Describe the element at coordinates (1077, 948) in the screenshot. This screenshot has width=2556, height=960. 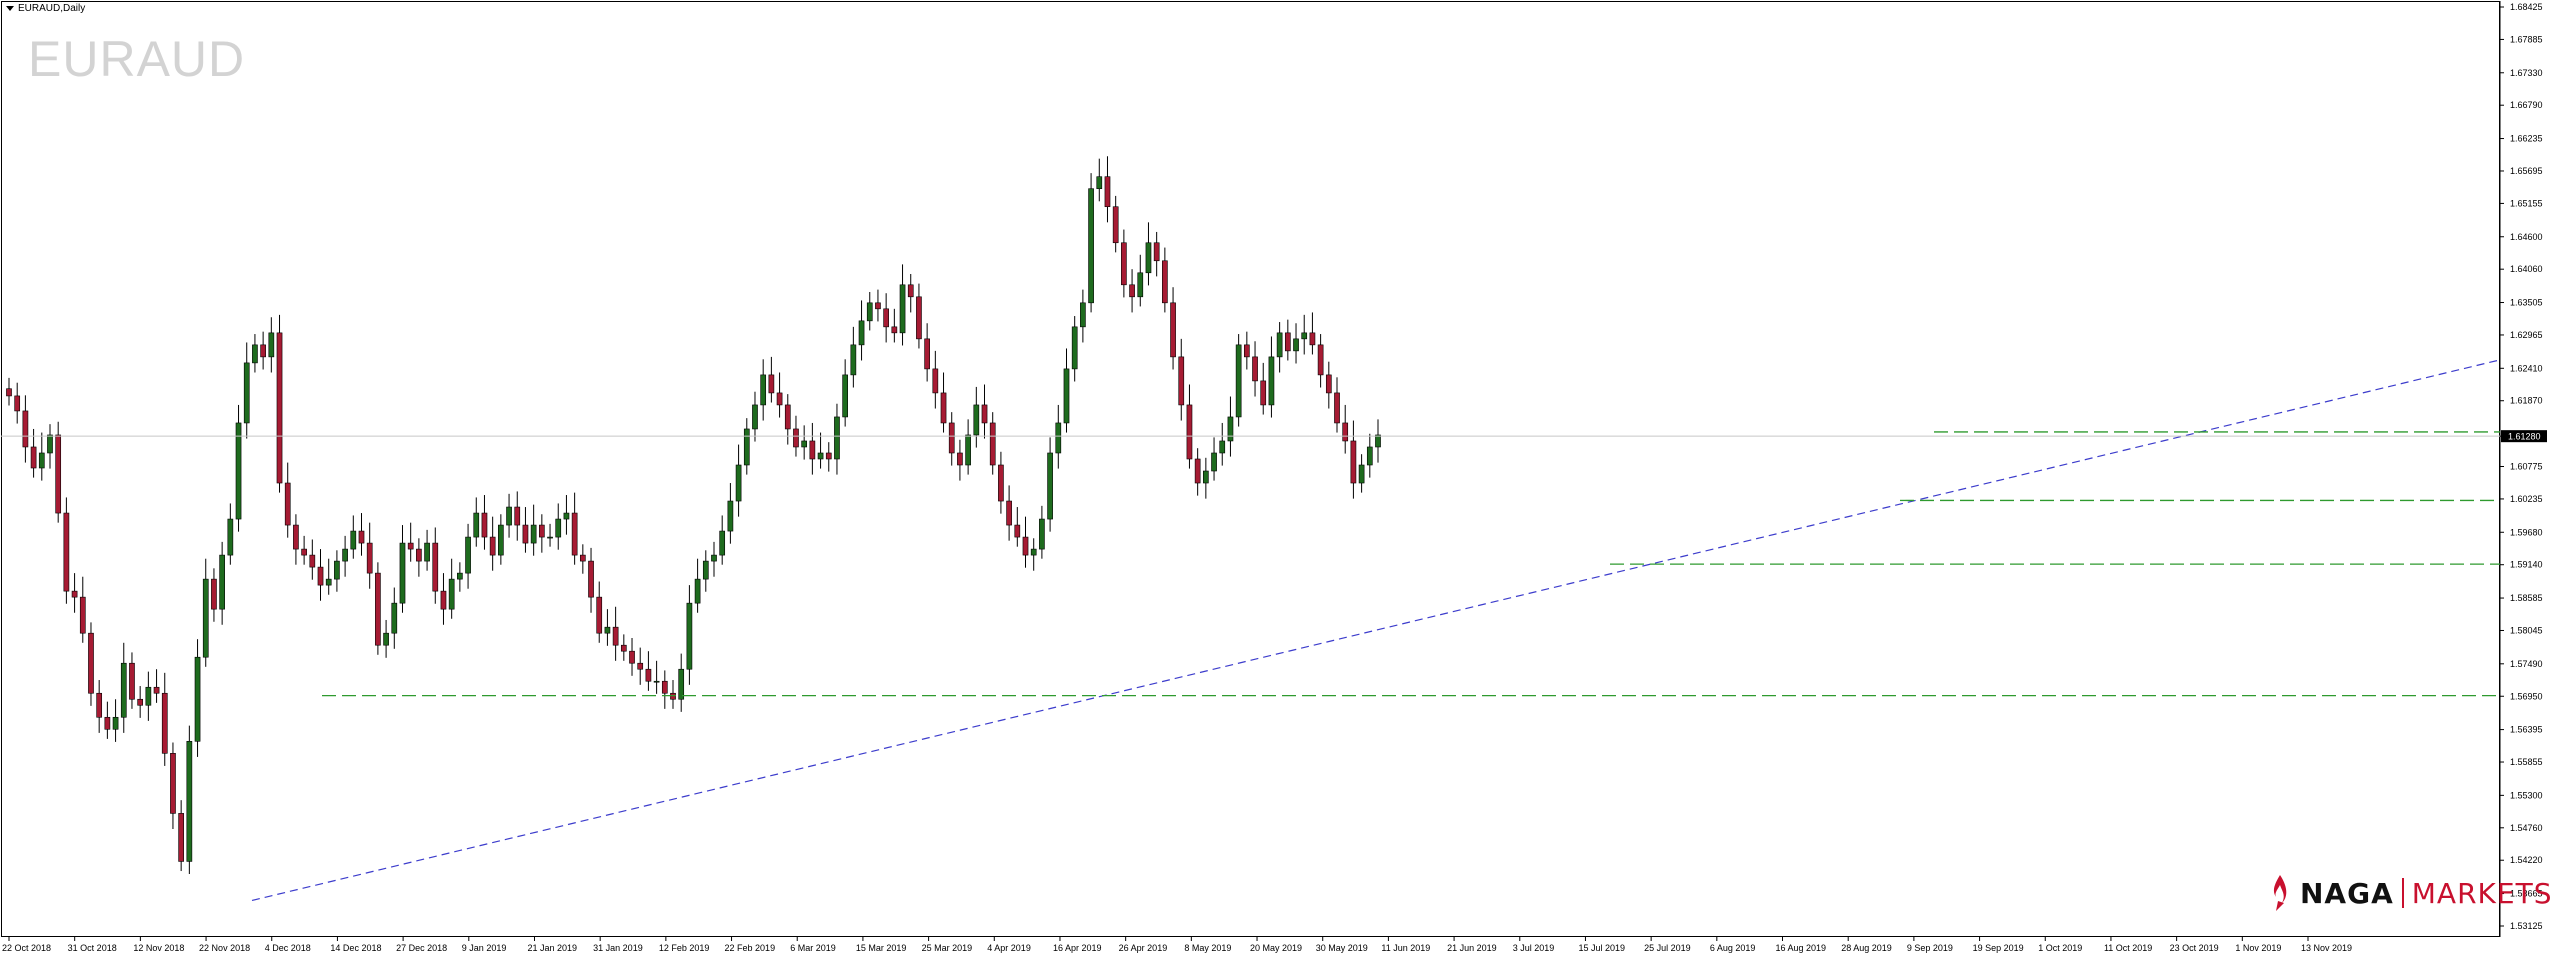
I see `x-tick-label: 16 Apr 2019` at that location.